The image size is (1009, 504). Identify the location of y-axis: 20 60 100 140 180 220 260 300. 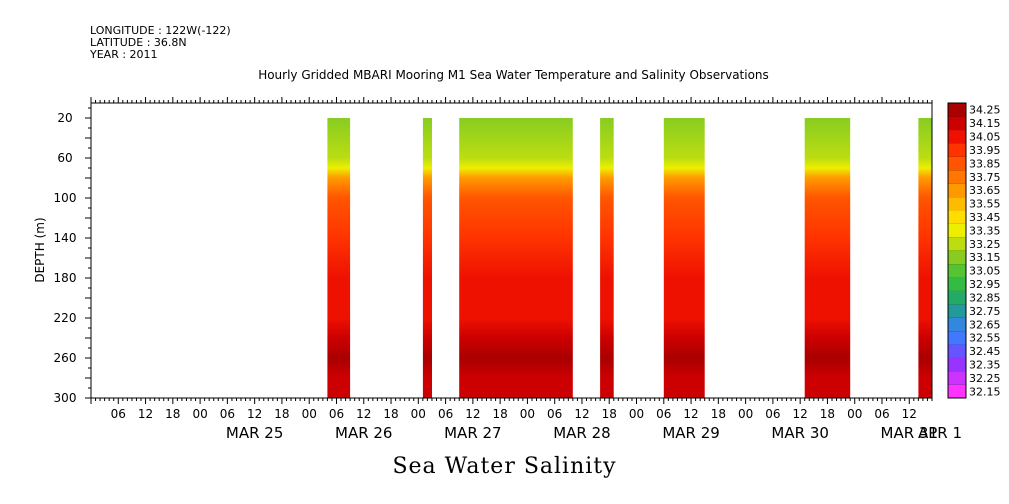
(72, 256).